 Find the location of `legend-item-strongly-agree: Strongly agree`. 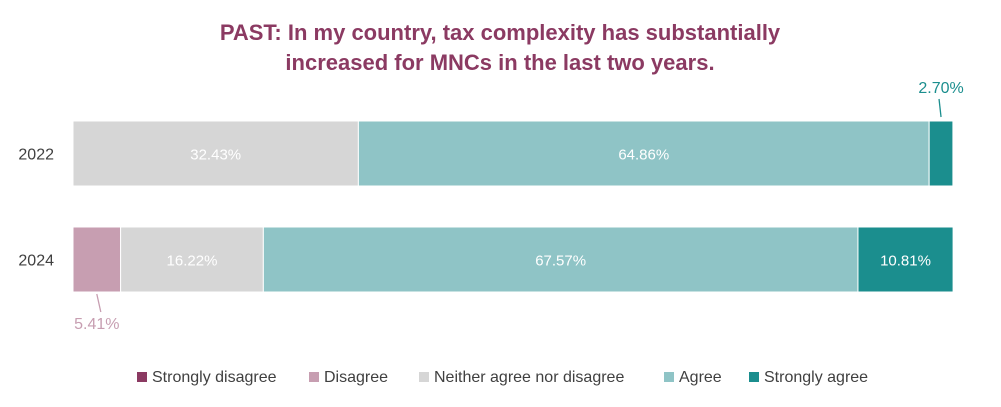

legend-item-strongly-agree: Strongly agree is located at coordinates (808, 377).